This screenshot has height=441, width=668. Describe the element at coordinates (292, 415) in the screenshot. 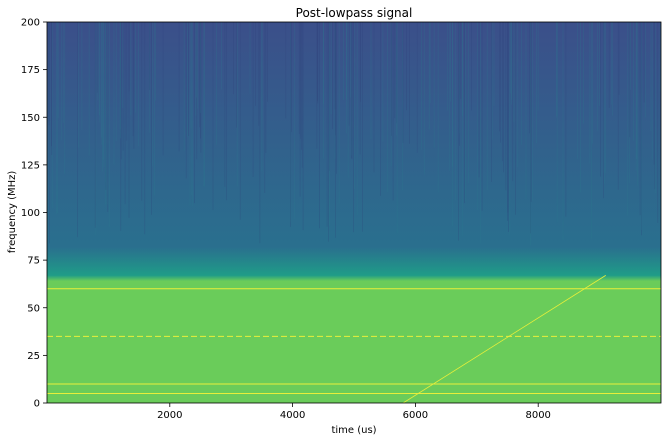

I see `x-tick-label: 4000` at that location.